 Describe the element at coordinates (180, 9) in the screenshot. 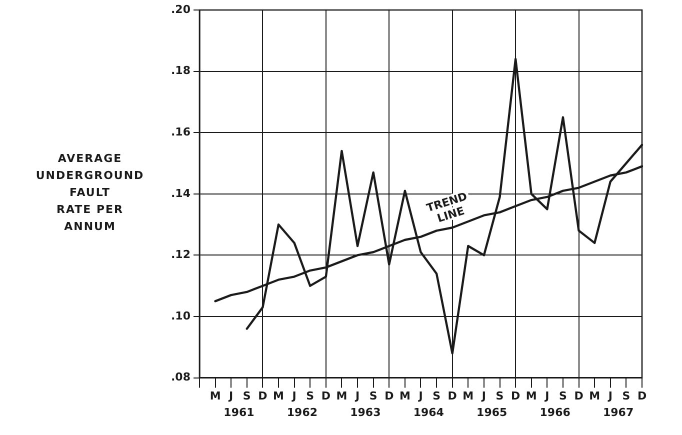

I see `y-tick-label: .20` at that location.